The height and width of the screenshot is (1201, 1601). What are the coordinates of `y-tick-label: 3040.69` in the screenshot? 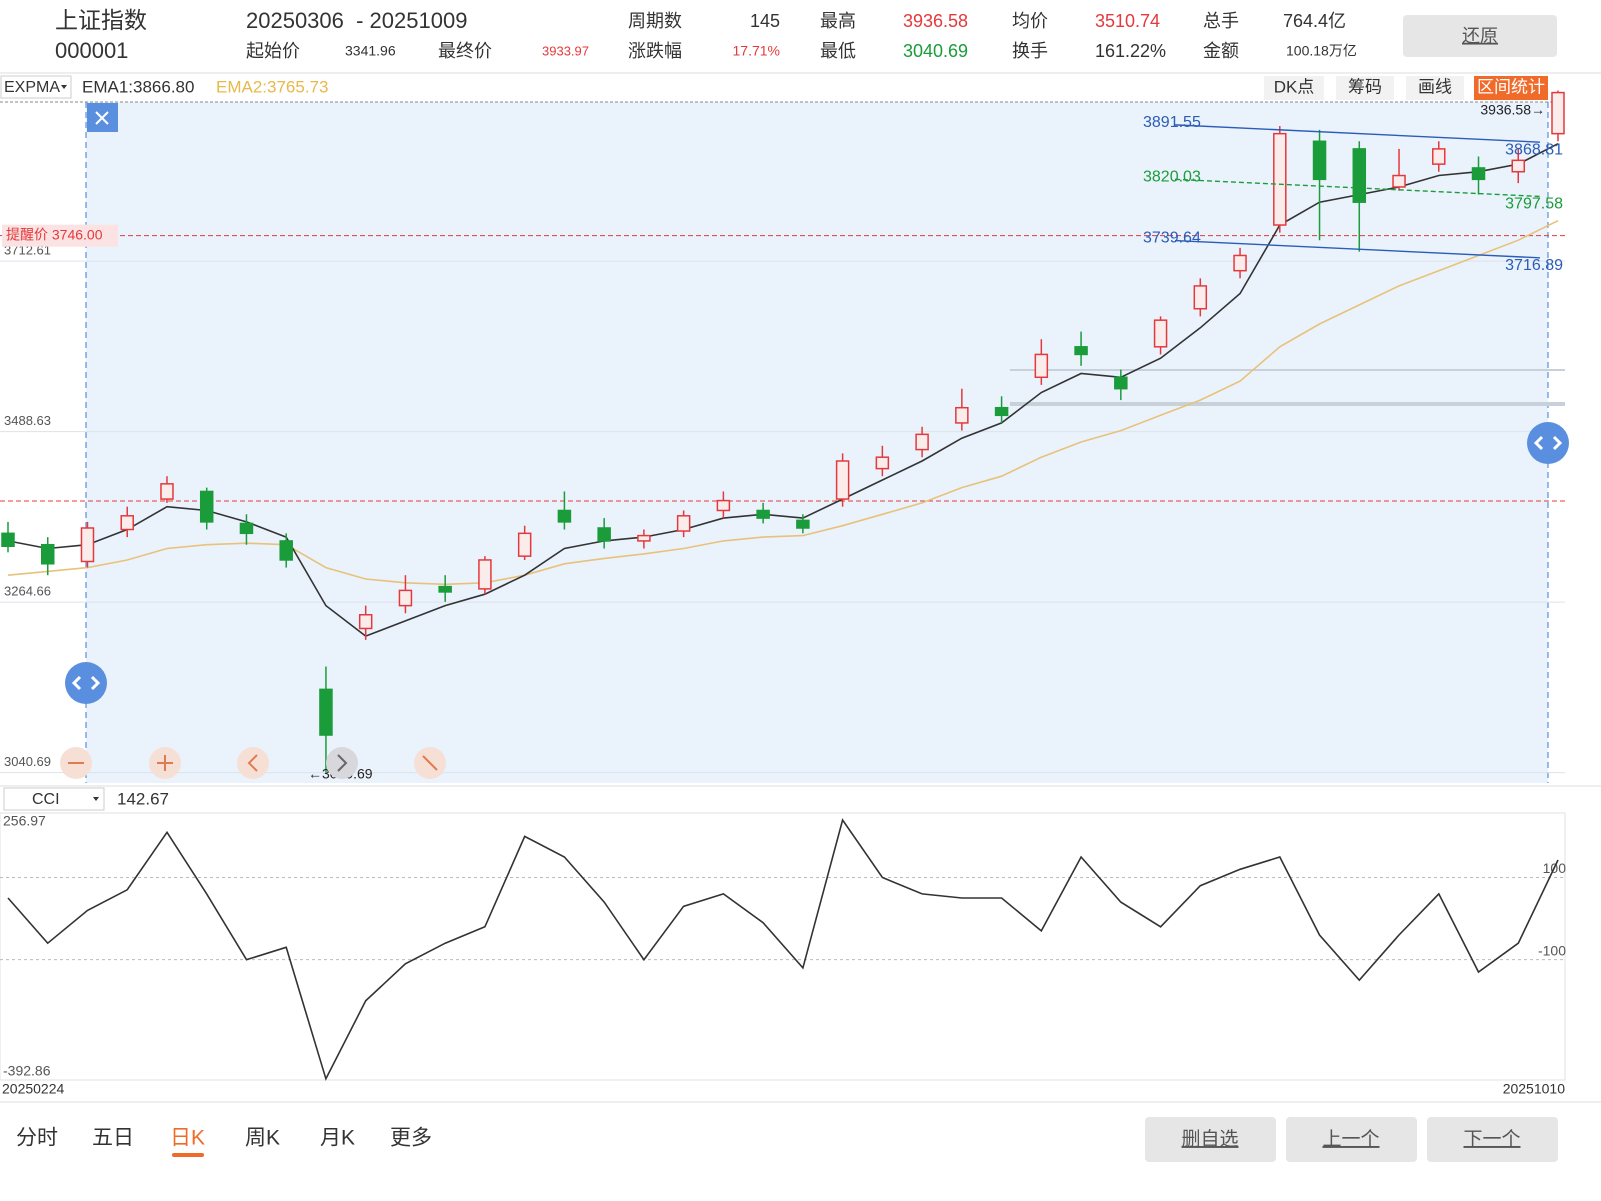 It's located at (27, 761).